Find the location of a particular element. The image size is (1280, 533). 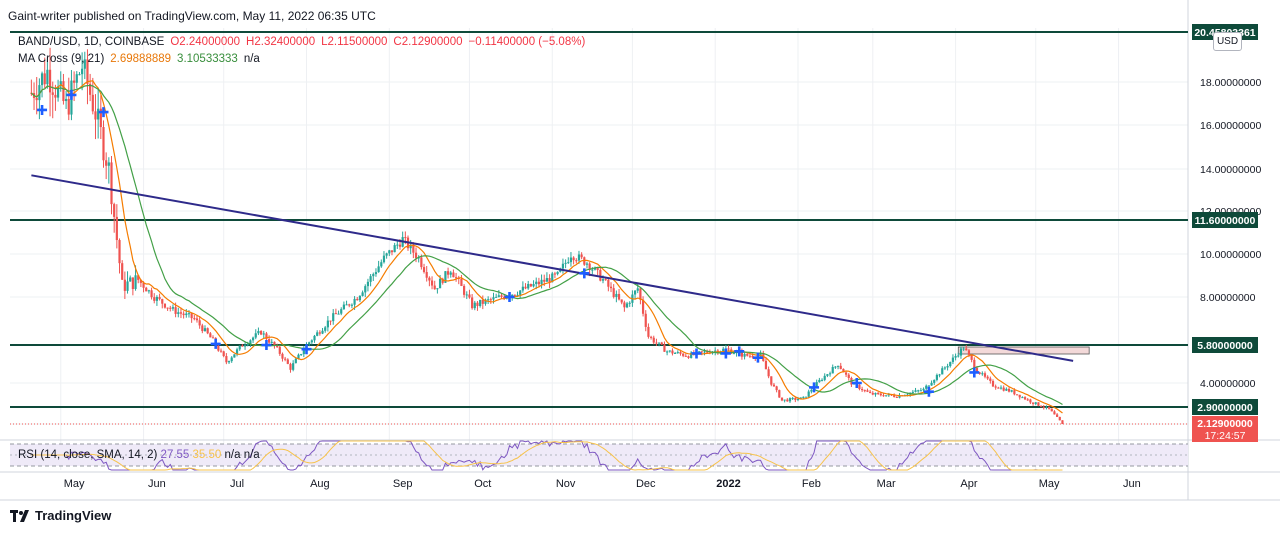

symbol-label: BAND/USD, 1D, COINBASE is located at coordinates (91, 42).